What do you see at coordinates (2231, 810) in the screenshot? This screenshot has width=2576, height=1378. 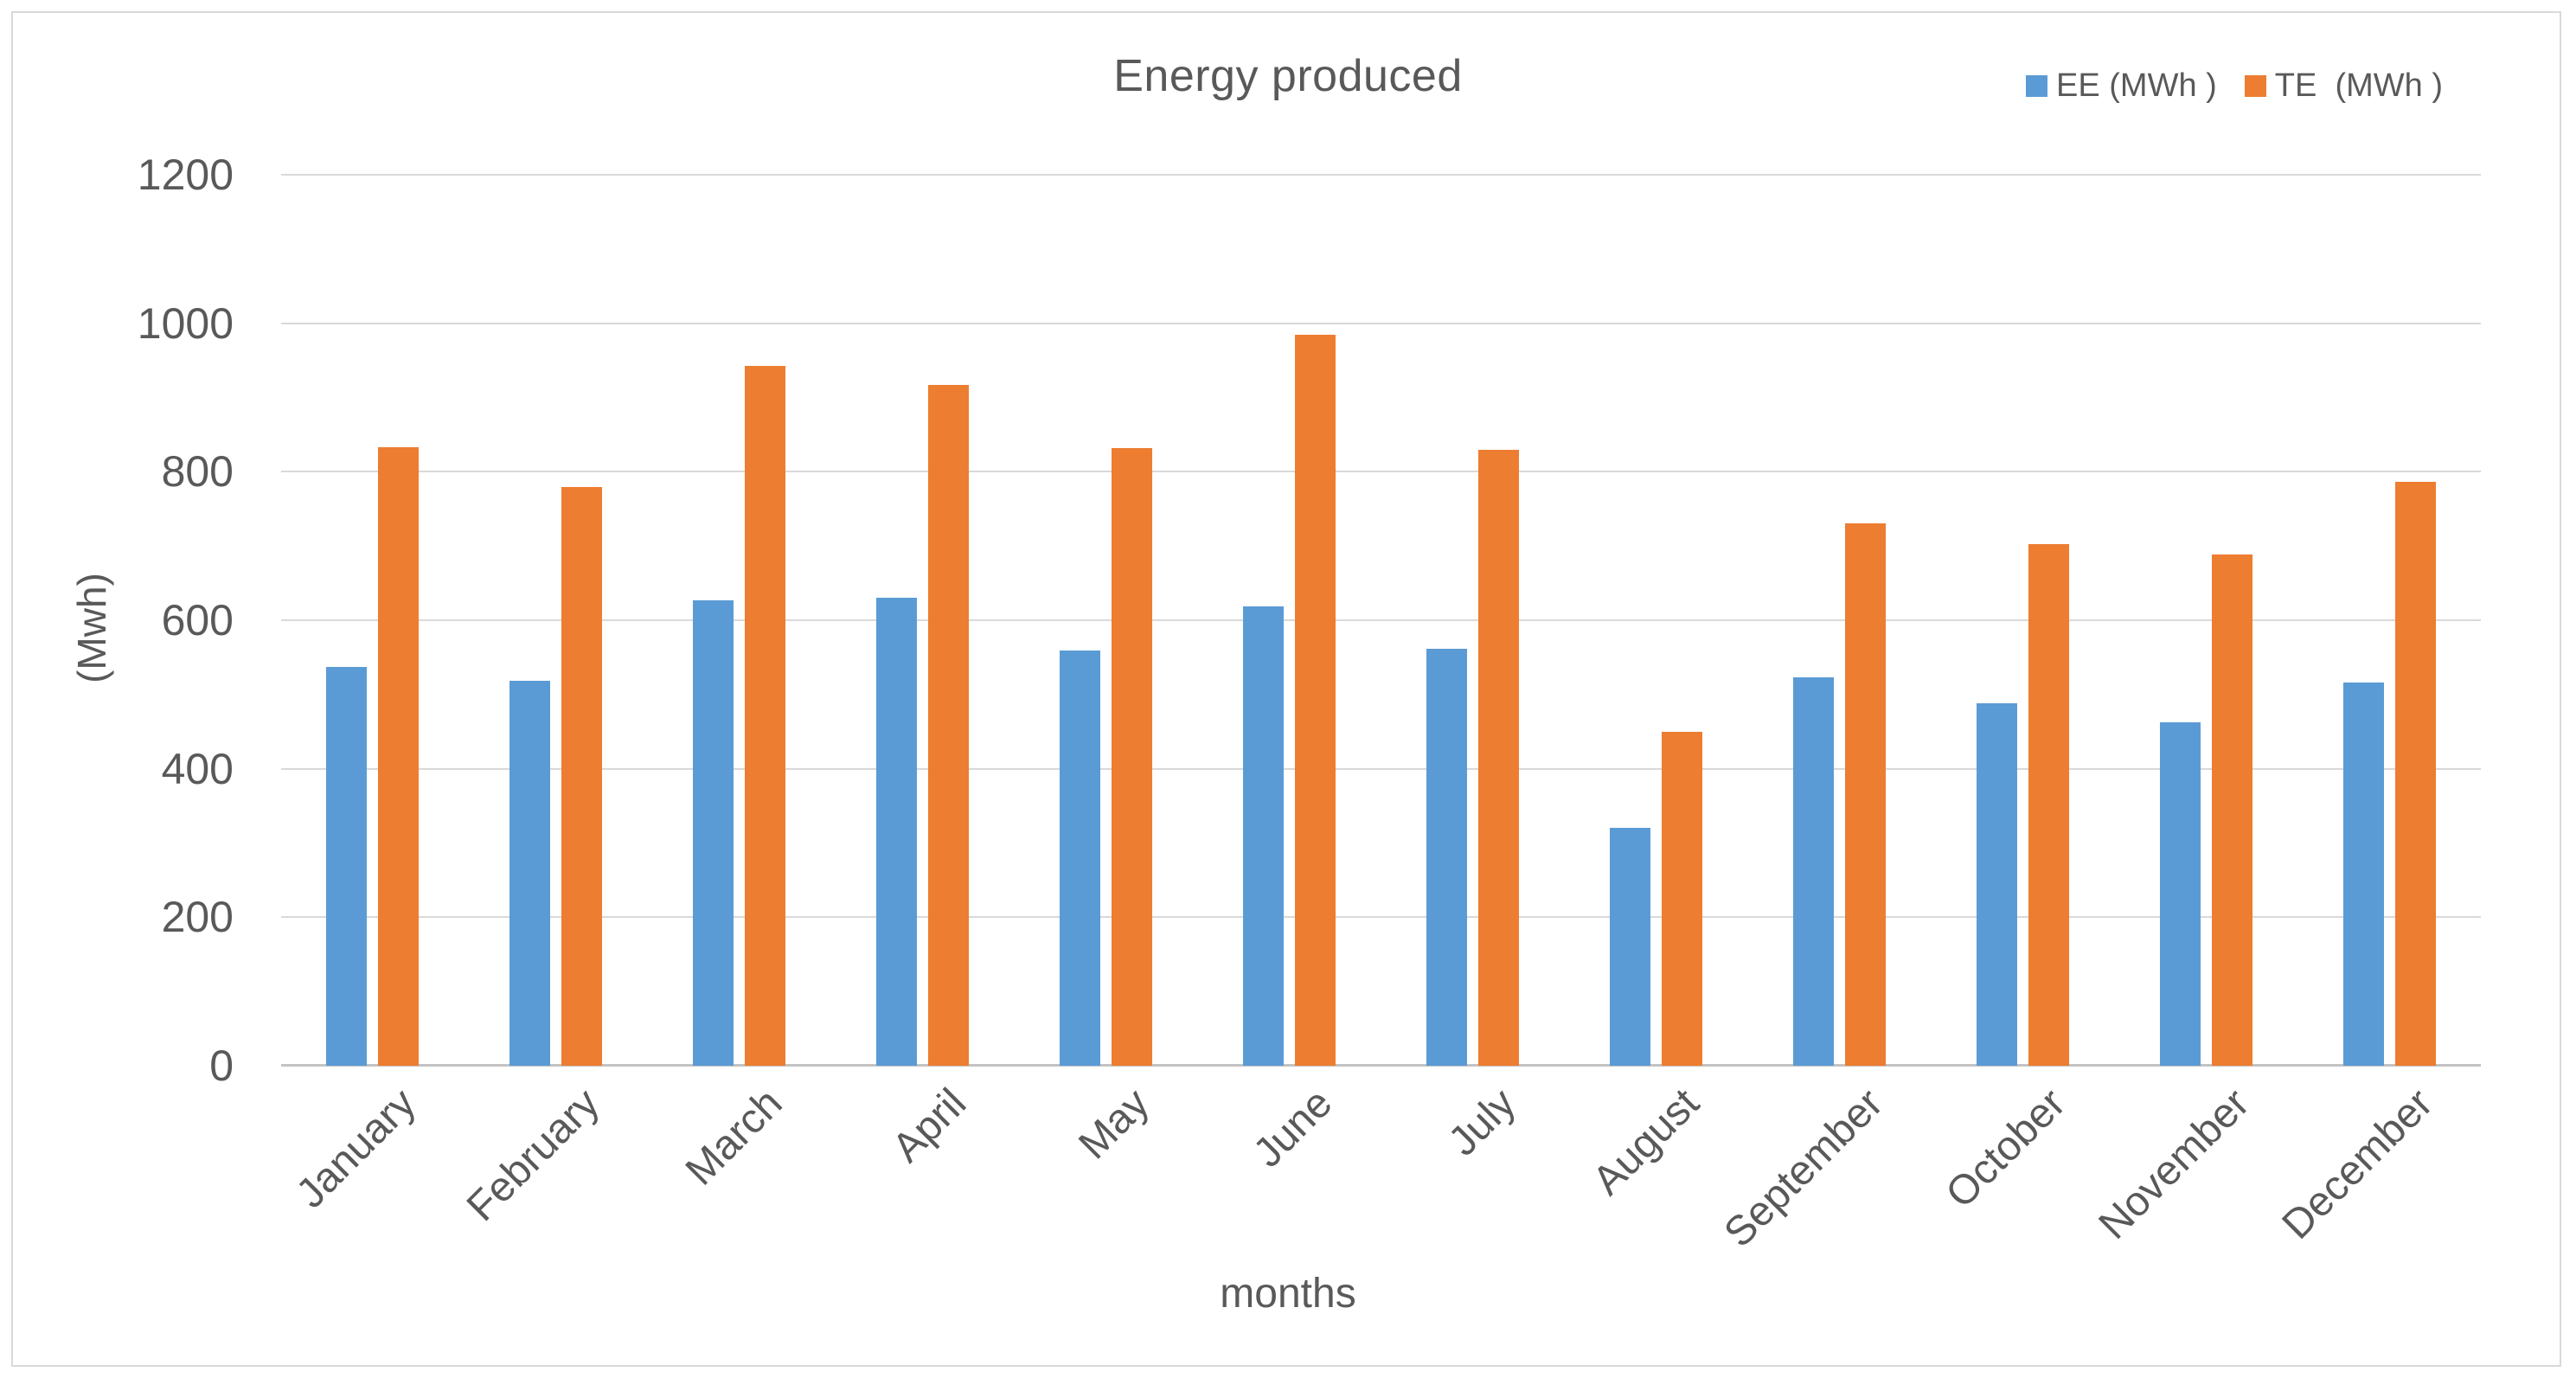 I see `bar-te-november` at bounding box center [2231, 810].